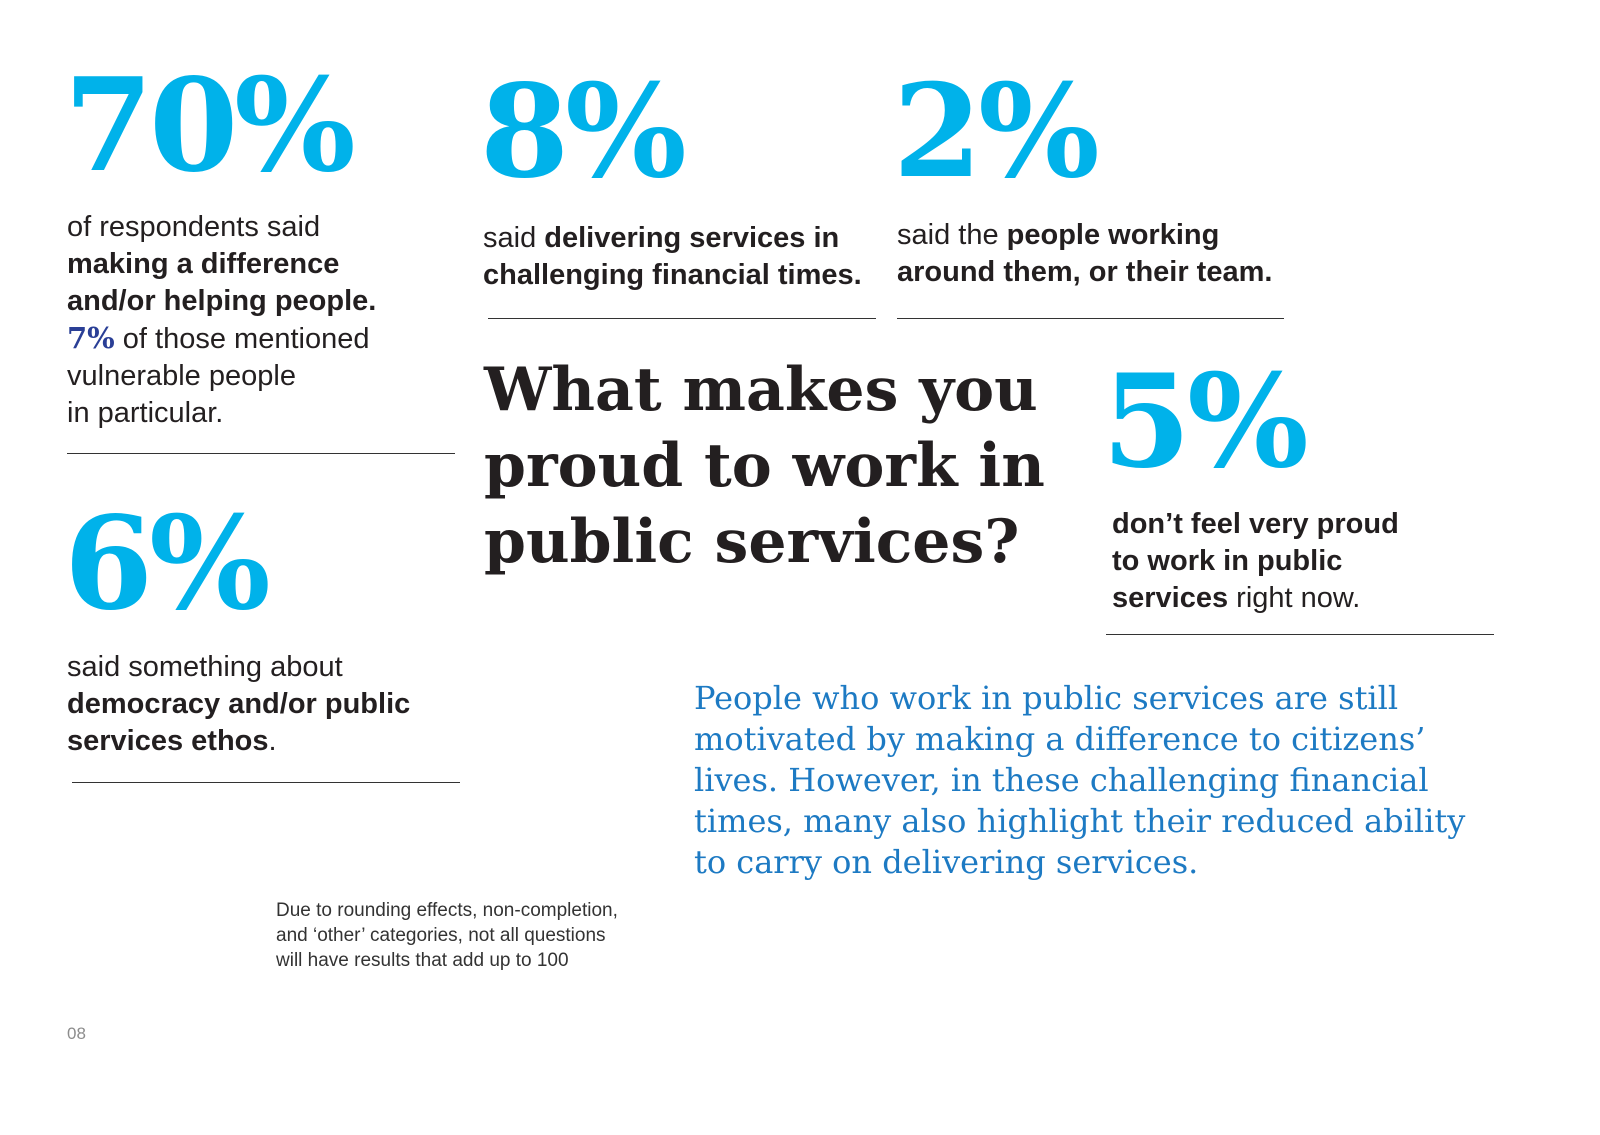 The height and width of the screenshot is (1135, 1600). I want to click on question-line-2: proud to work in, so click(764, 466).